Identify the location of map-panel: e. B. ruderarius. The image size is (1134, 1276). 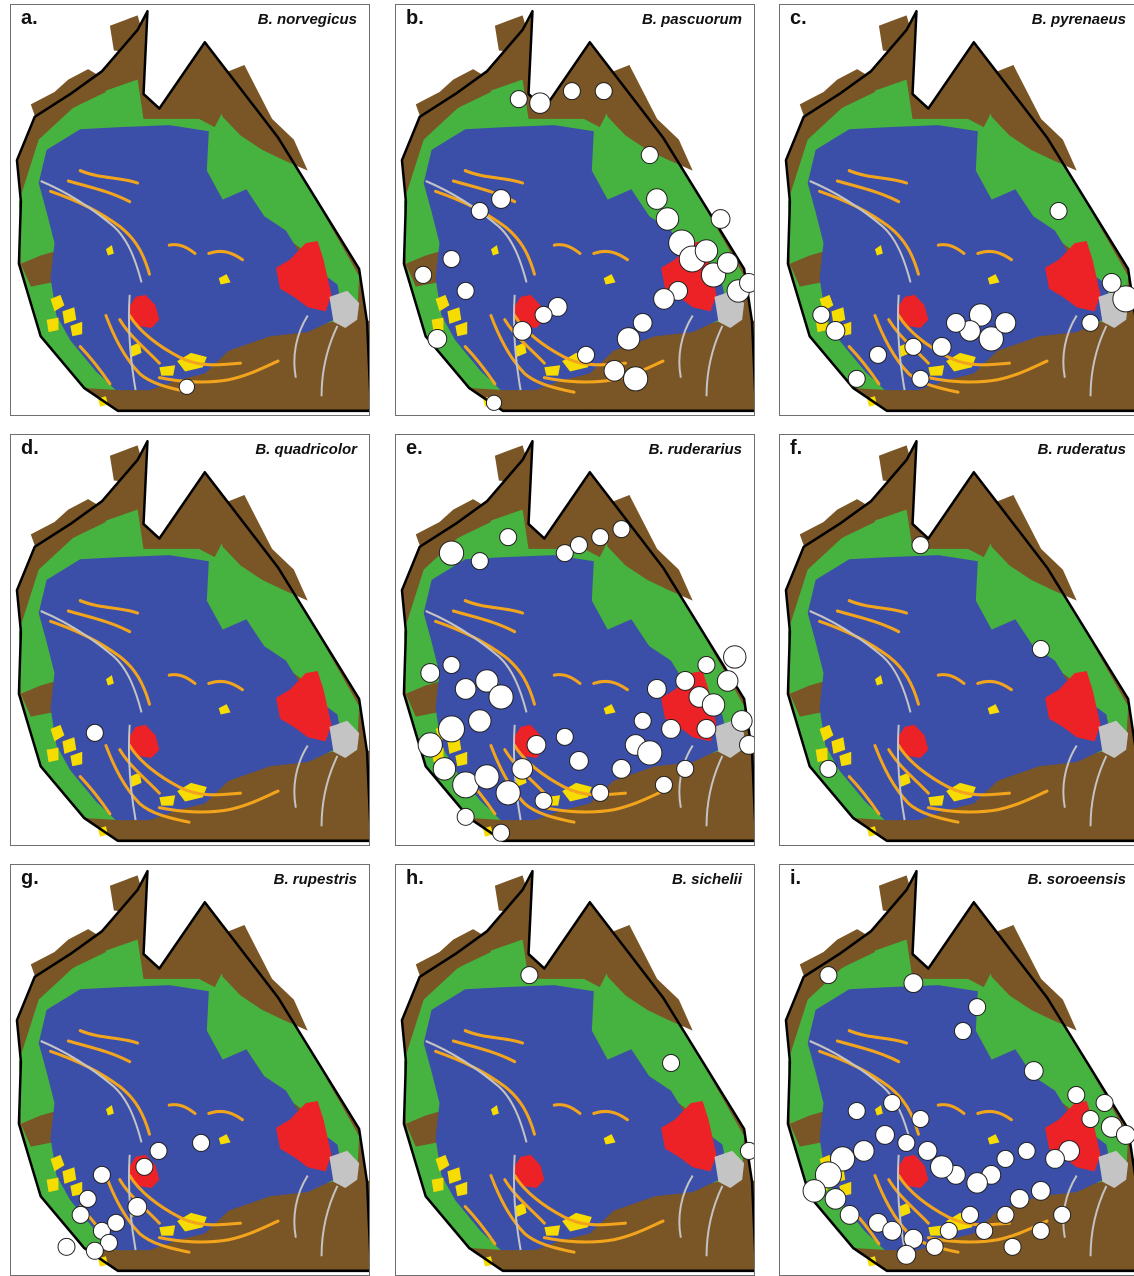
(575, 640).